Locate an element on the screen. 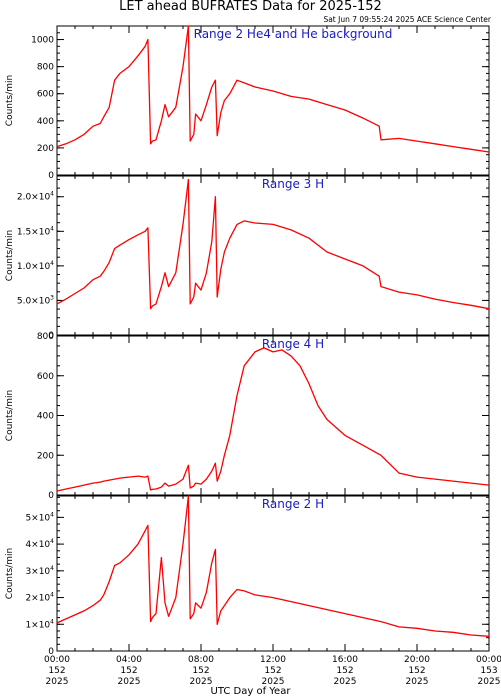 The width and height of the screenshot is (501, 700). y-tick-label: 1×10⁴ is located at coordinates (39, 624).